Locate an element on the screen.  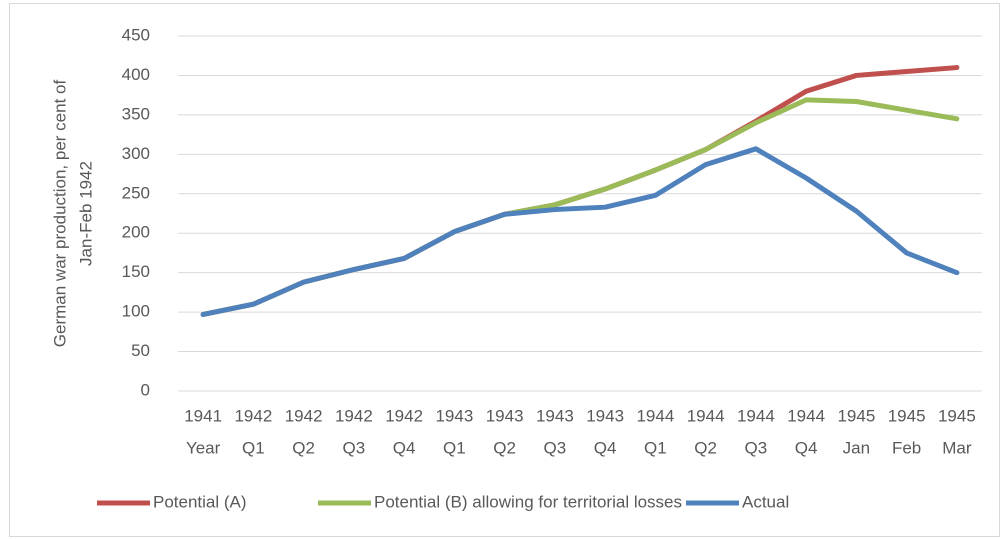
y-tick-label: 0 is located at coordinates (145, 389).